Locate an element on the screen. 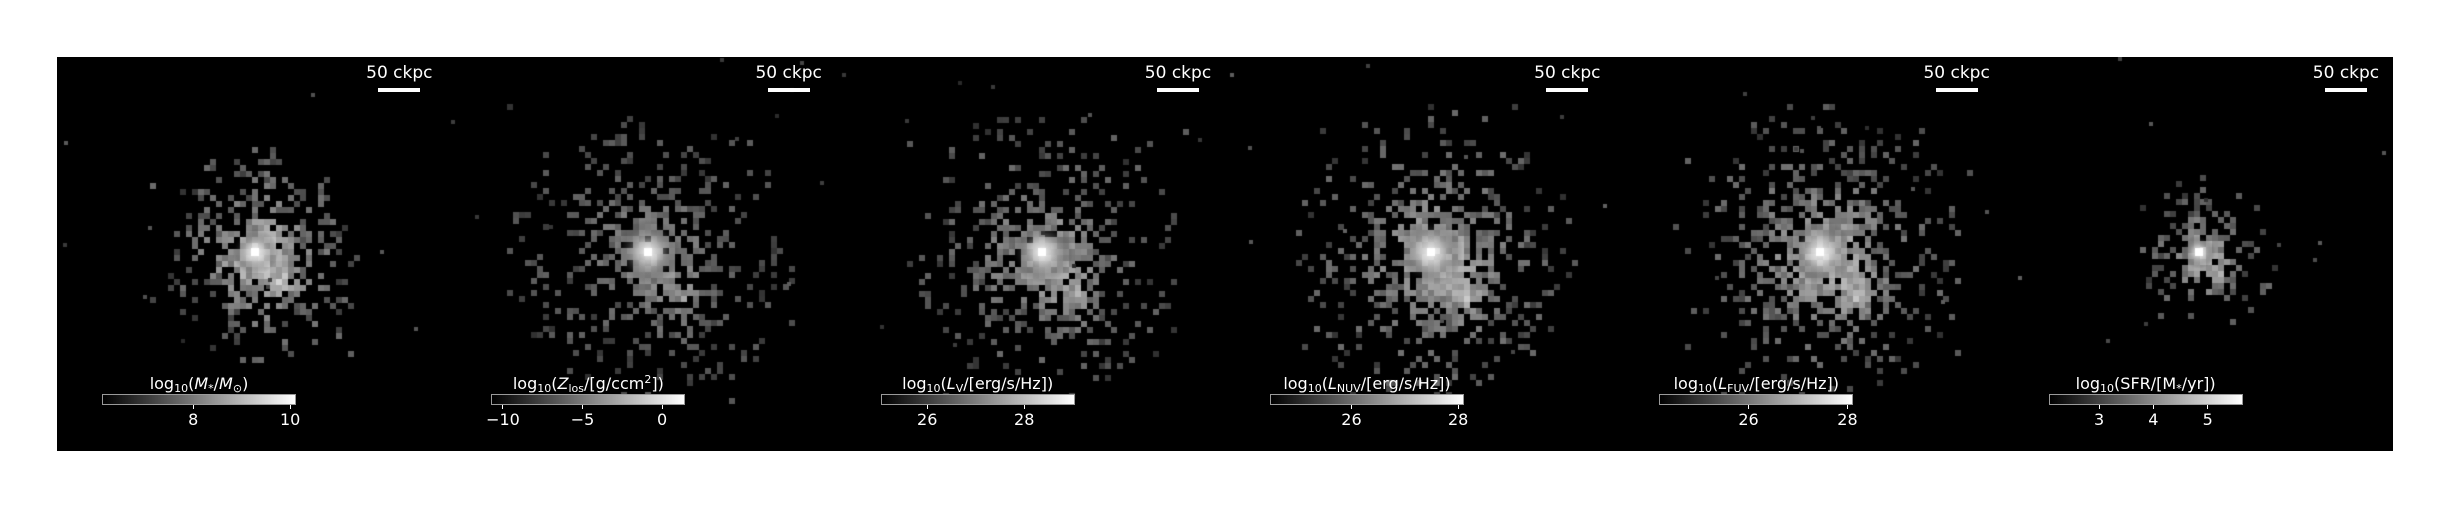 Image resolution: width=2444 pixels, height=507 pixels. colorbar-tick-label: 0 is located at coordinates (662, 417).